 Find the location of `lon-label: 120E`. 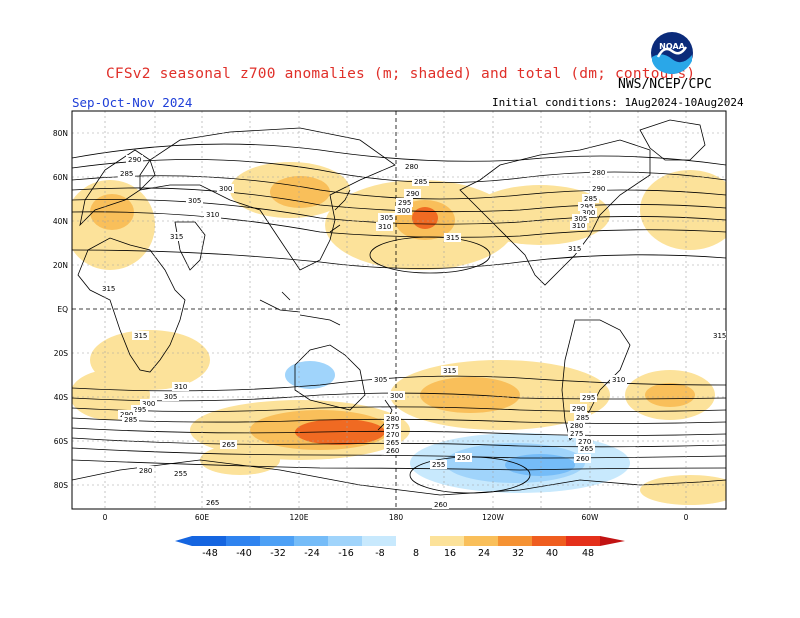

lon-label: 120E is located at coordinates (298, 517).